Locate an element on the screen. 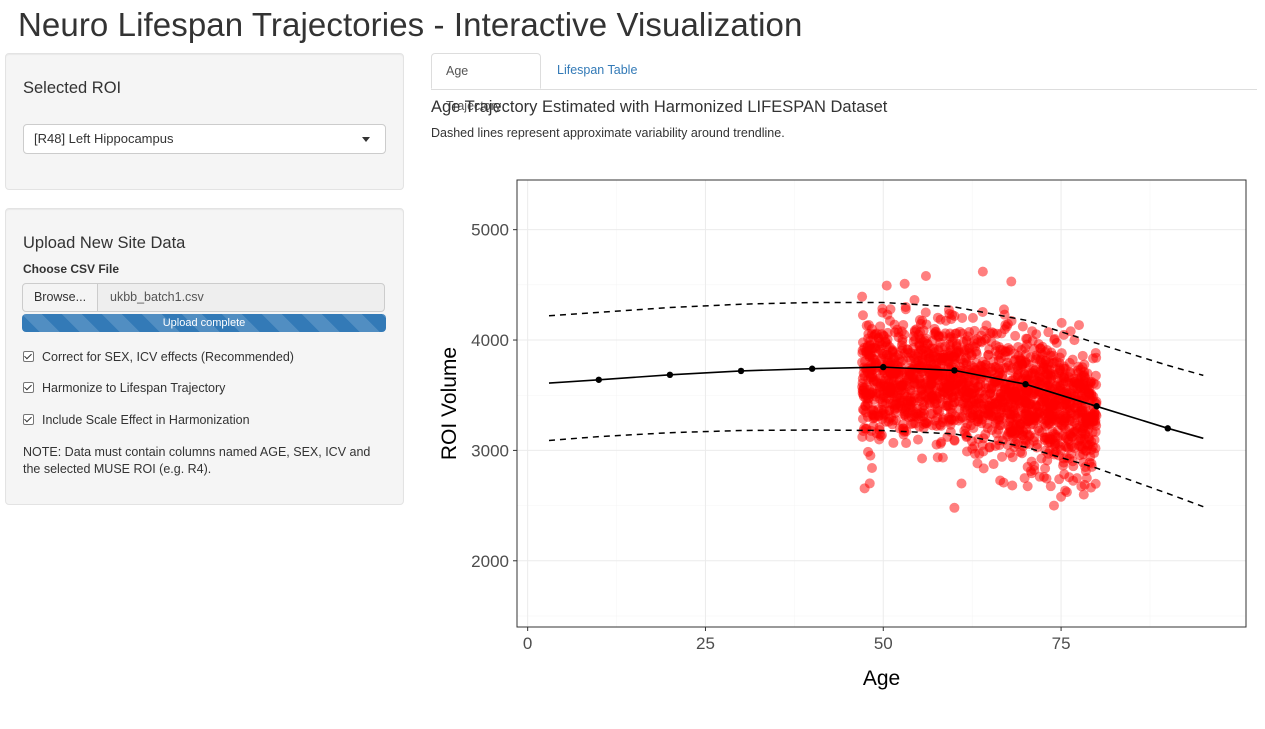 Image resolution: width=1265 pixels, height=729 pixels. y-tick-label: 3000 is located at coordinates (490, 450).